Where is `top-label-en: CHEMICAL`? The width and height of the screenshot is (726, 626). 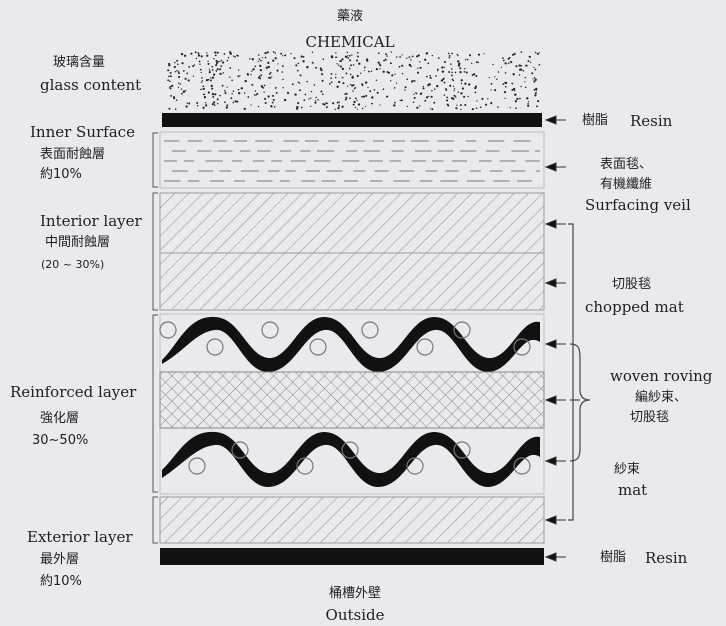
top-label-en: CHEMICAL is located at coordinates (350, 42).